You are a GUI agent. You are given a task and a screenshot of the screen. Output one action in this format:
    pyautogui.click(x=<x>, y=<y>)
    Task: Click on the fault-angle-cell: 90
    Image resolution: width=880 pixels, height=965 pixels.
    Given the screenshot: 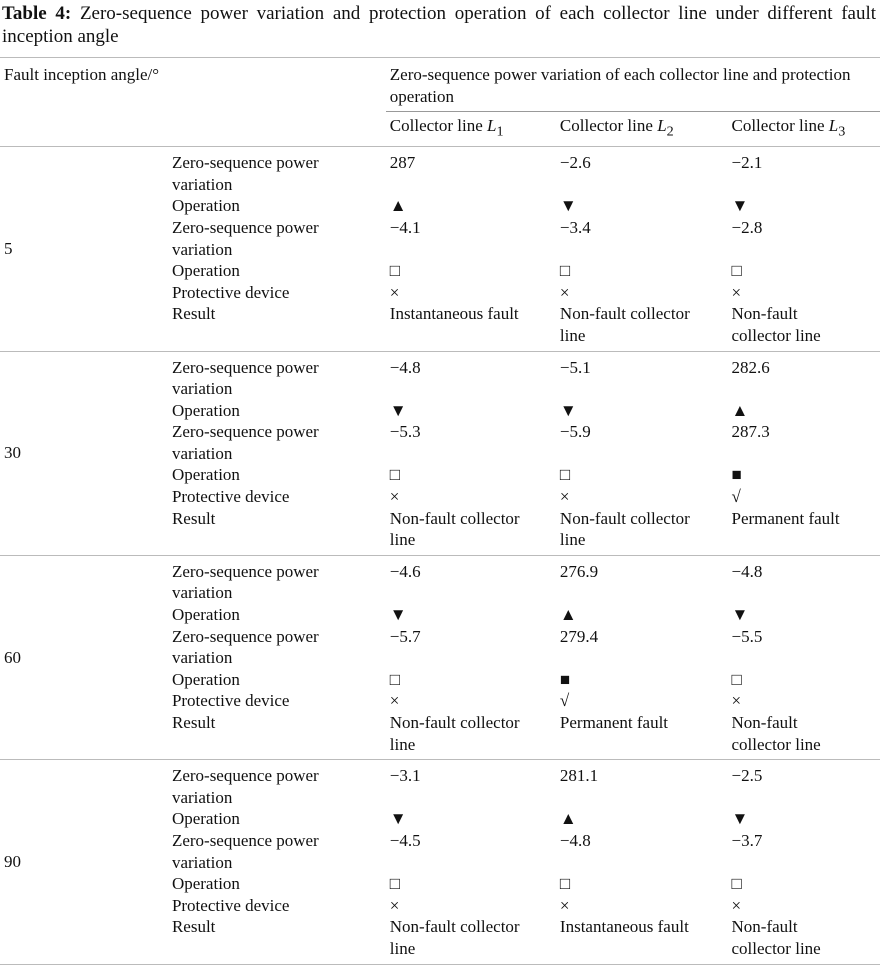 What is the action you would take?
    pyautogui.click(x=86, y=862)
    